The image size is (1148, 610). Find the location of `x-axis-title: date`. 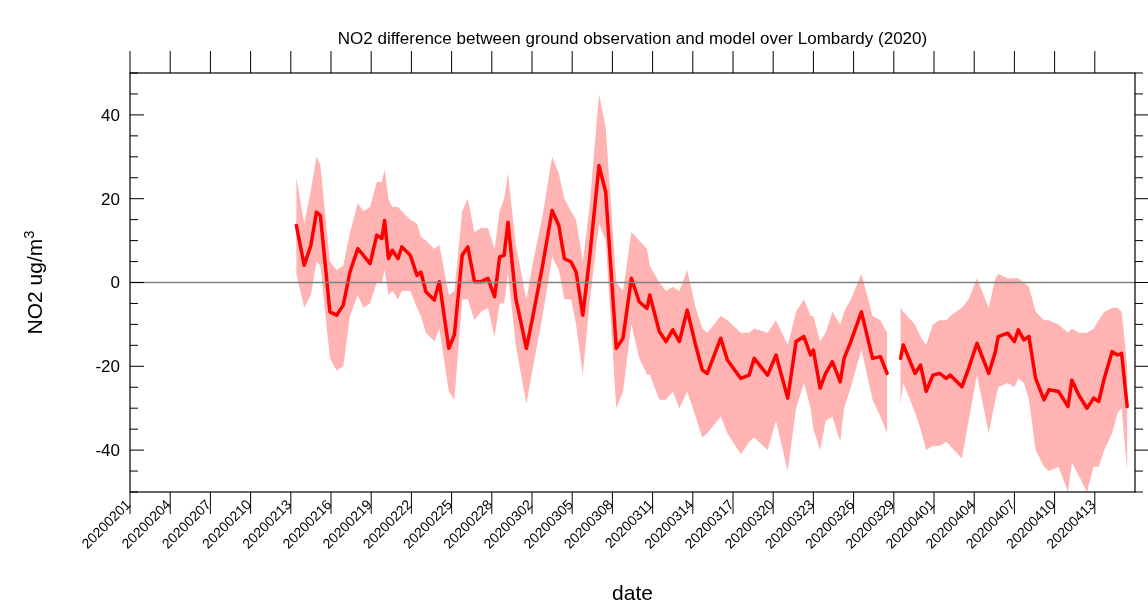

x-axis-title: date is located at coordinates (632, 592).